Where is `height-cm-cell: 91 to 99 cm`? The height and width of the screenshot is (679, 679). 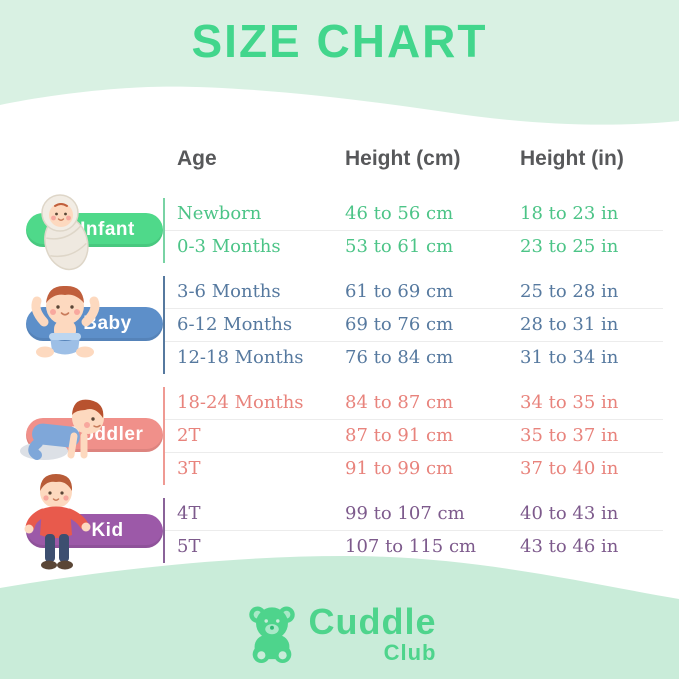
height-cm-cell: 91 to 99 cm is located at coordinates (399, 468).